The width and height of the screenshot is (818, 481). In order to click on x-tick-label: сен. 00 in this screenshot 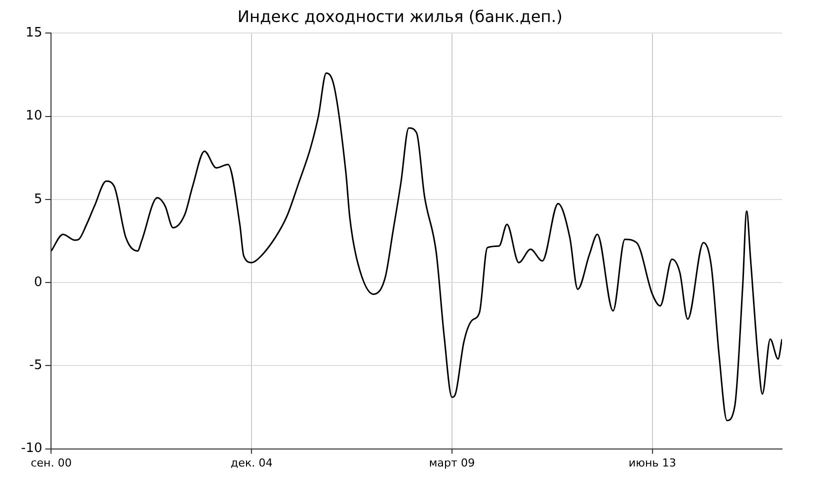, I will do `click(51, 463)`.